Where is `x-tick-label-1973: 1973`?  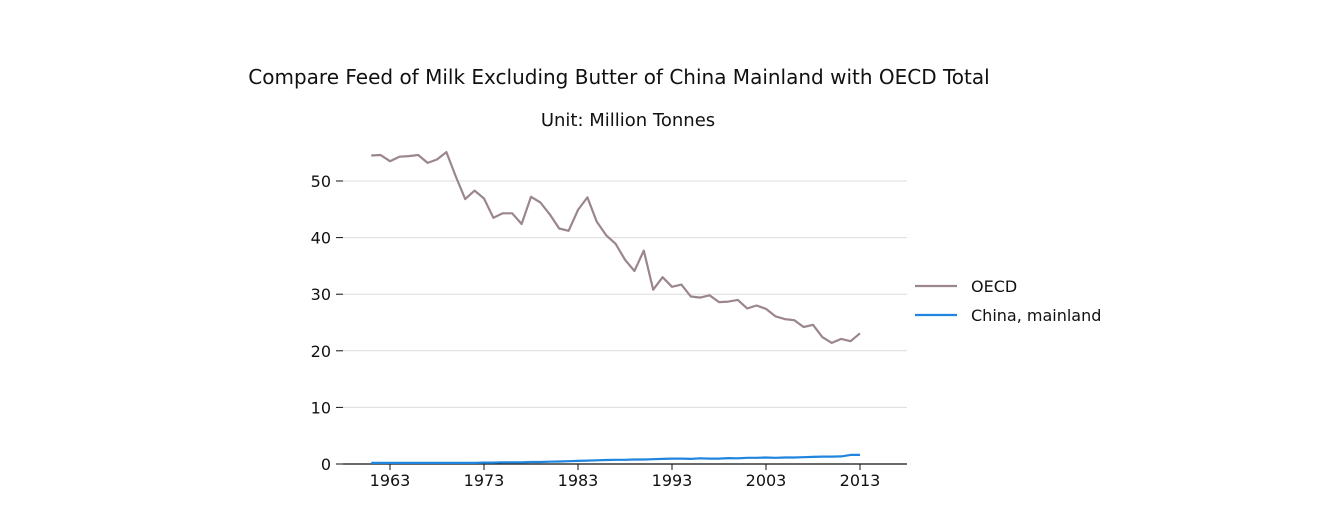 x-tick-label-1973: 1973 is located at coordinates (484, 480).